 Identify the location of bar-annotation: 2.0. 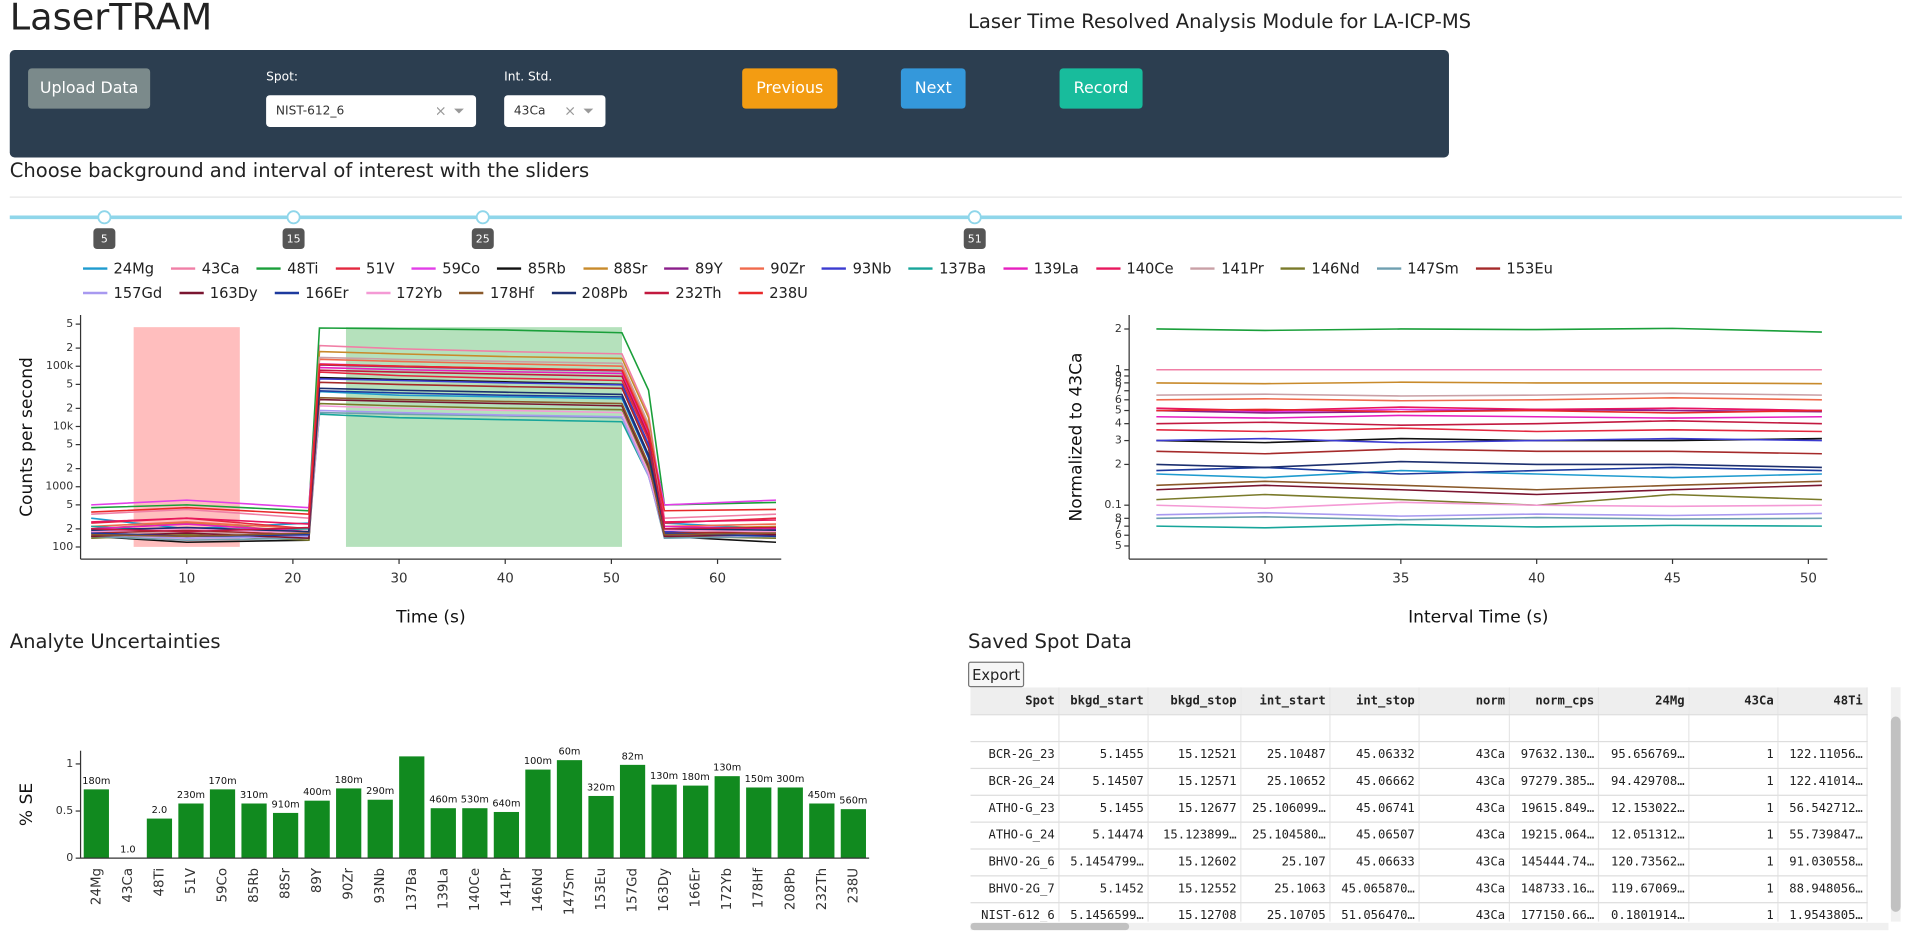
(160, 810).